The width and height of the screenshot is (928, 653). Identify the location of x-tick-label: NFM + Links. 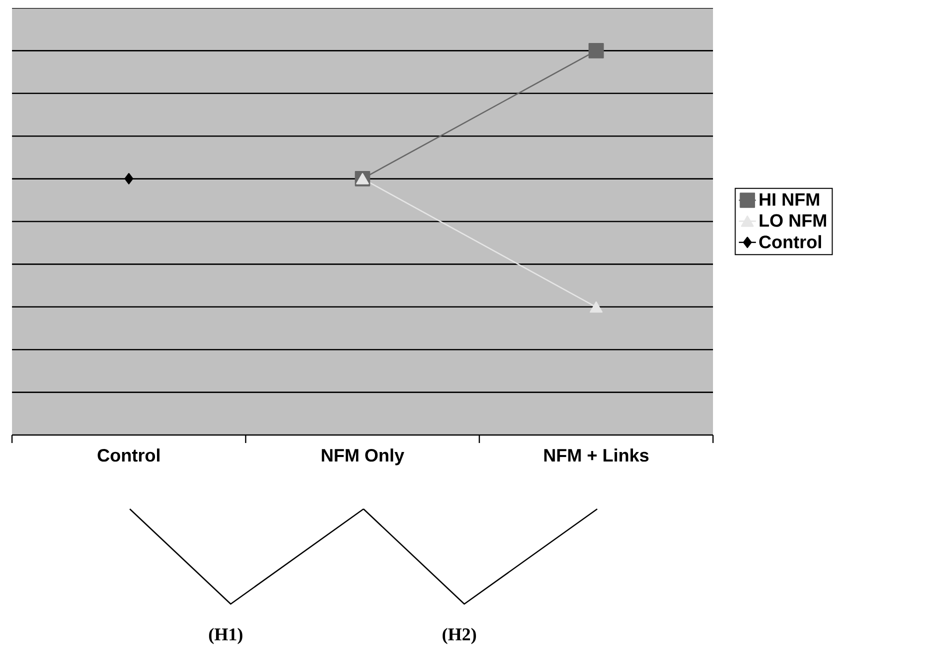
(596, 455).